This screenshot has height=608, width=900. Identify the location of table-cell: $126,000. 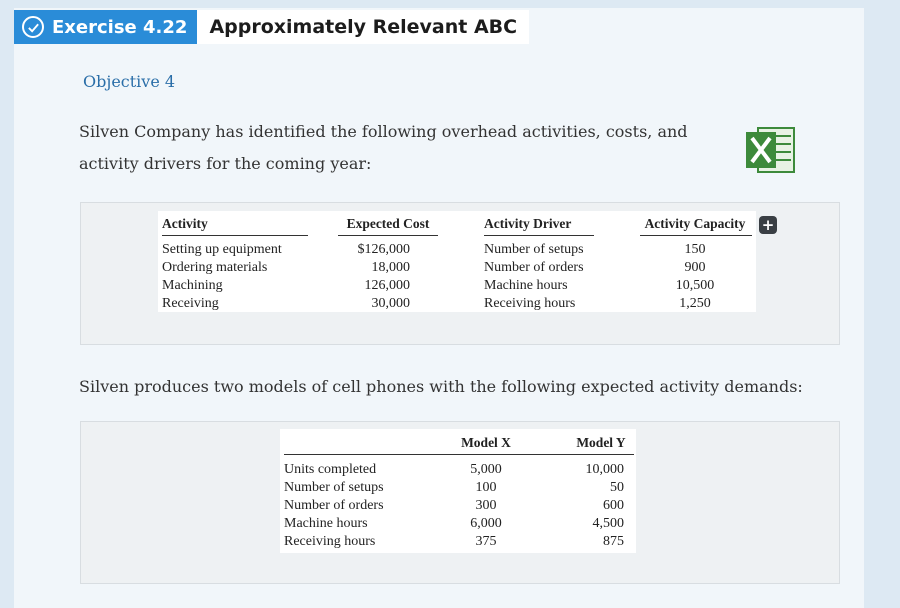
(384, 249).